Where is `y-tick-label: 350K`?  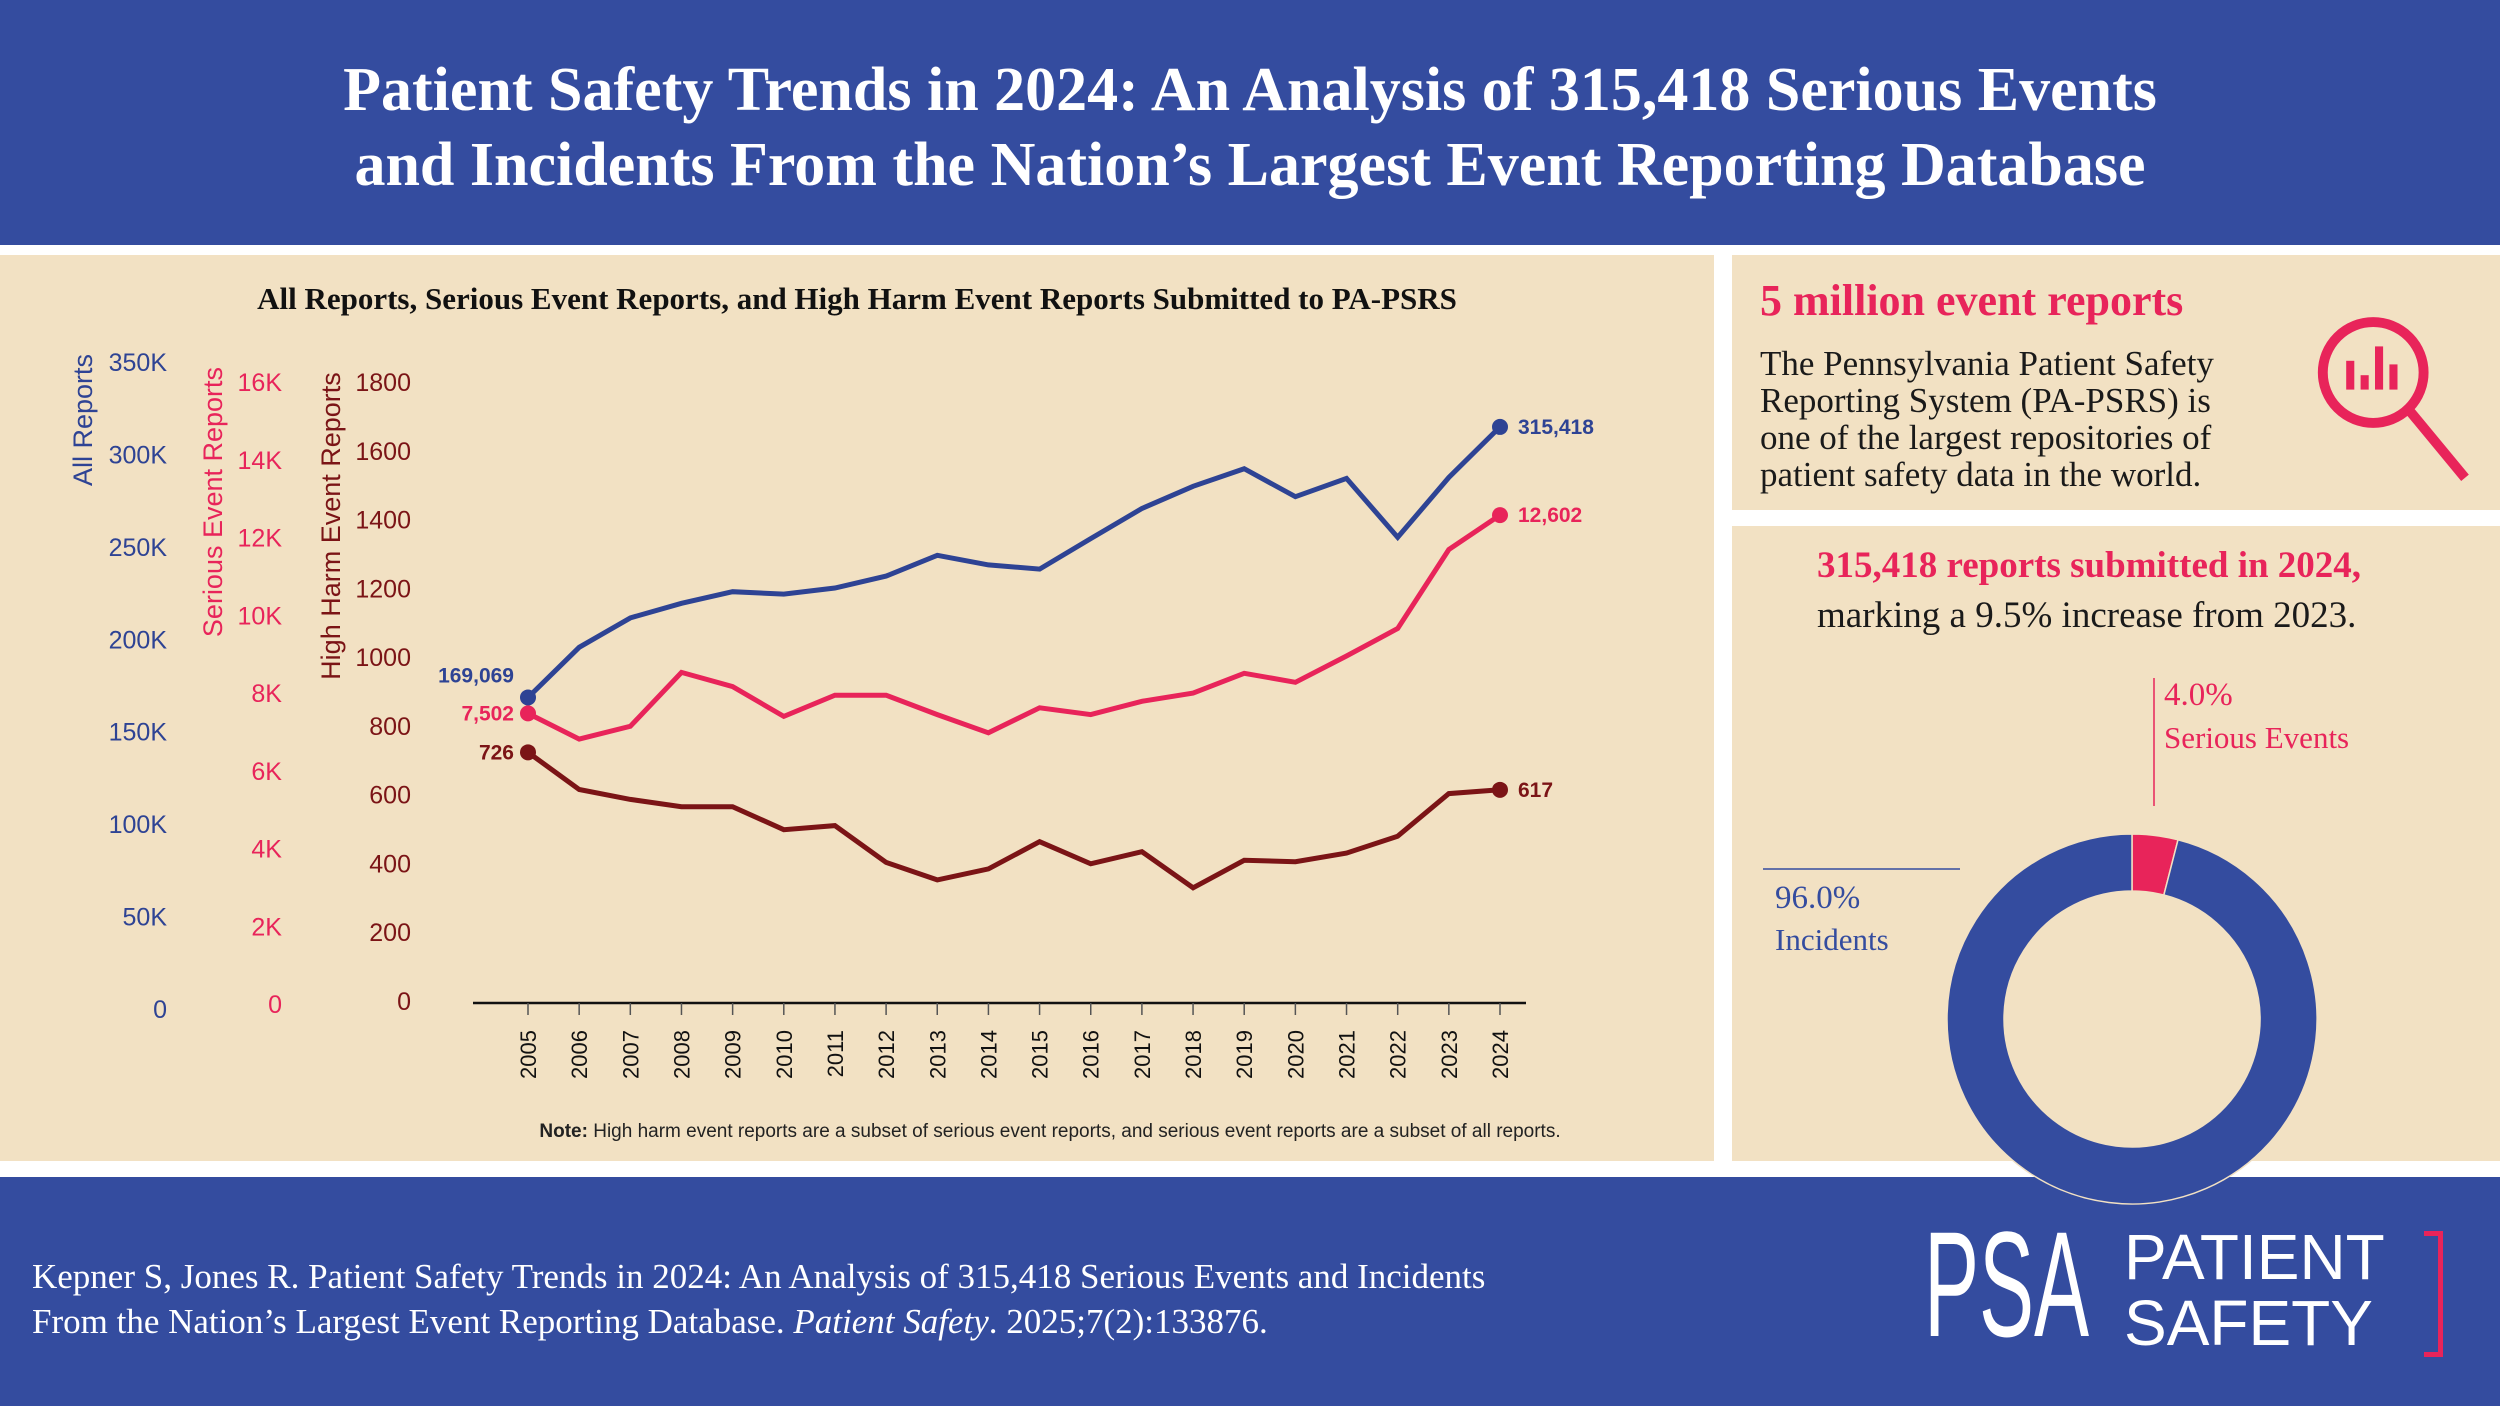
y-tick-label: 350K is located at coordinates (138, 363).